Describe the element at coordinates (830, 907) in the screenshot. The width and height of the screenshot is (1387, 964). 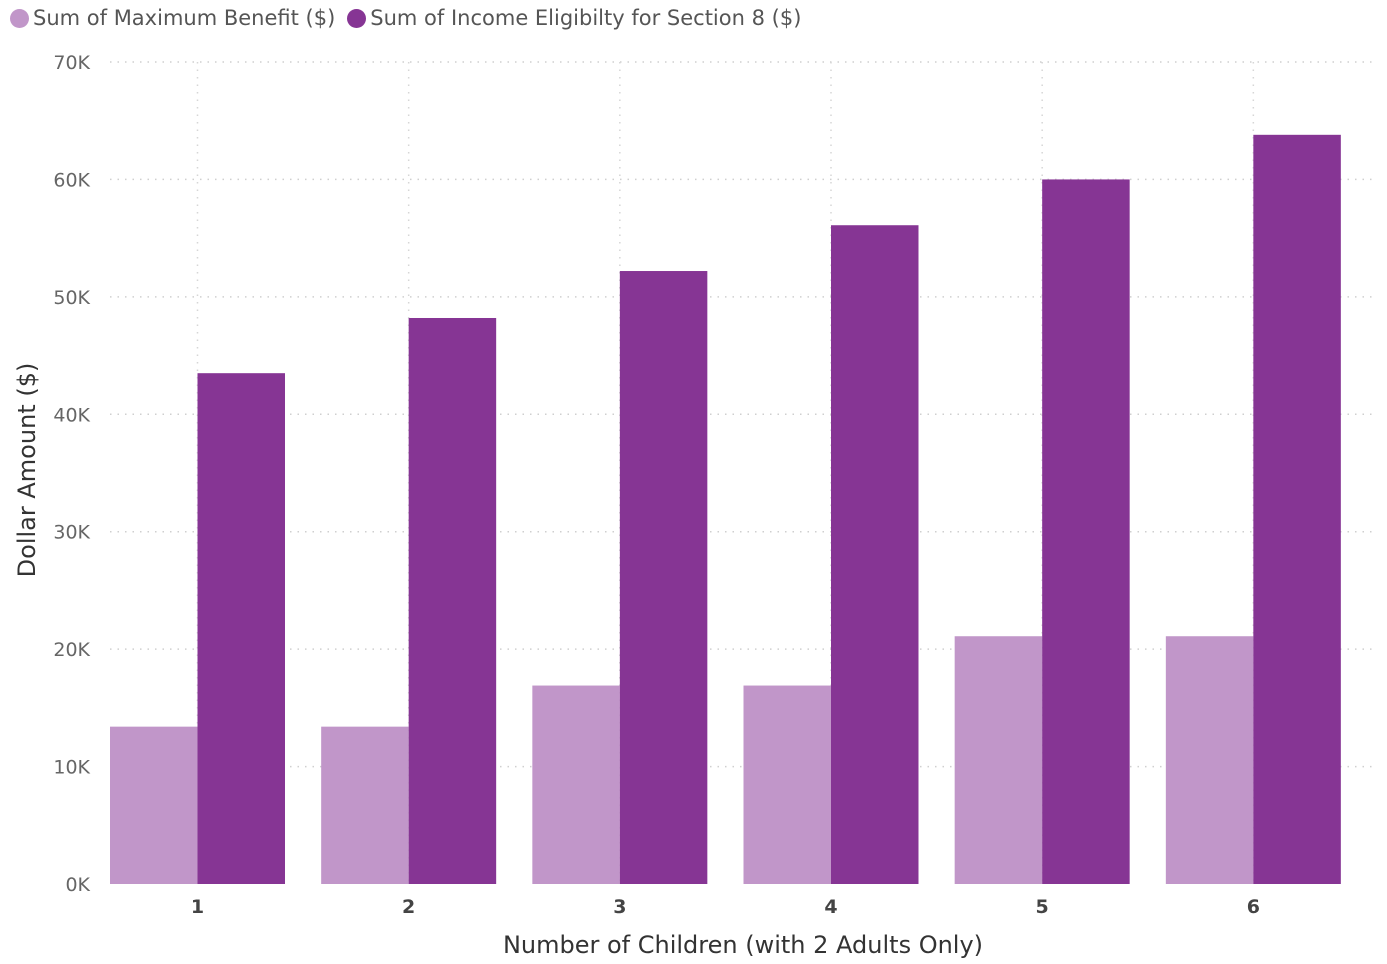
I see `x-tick-label: 4` at that location.